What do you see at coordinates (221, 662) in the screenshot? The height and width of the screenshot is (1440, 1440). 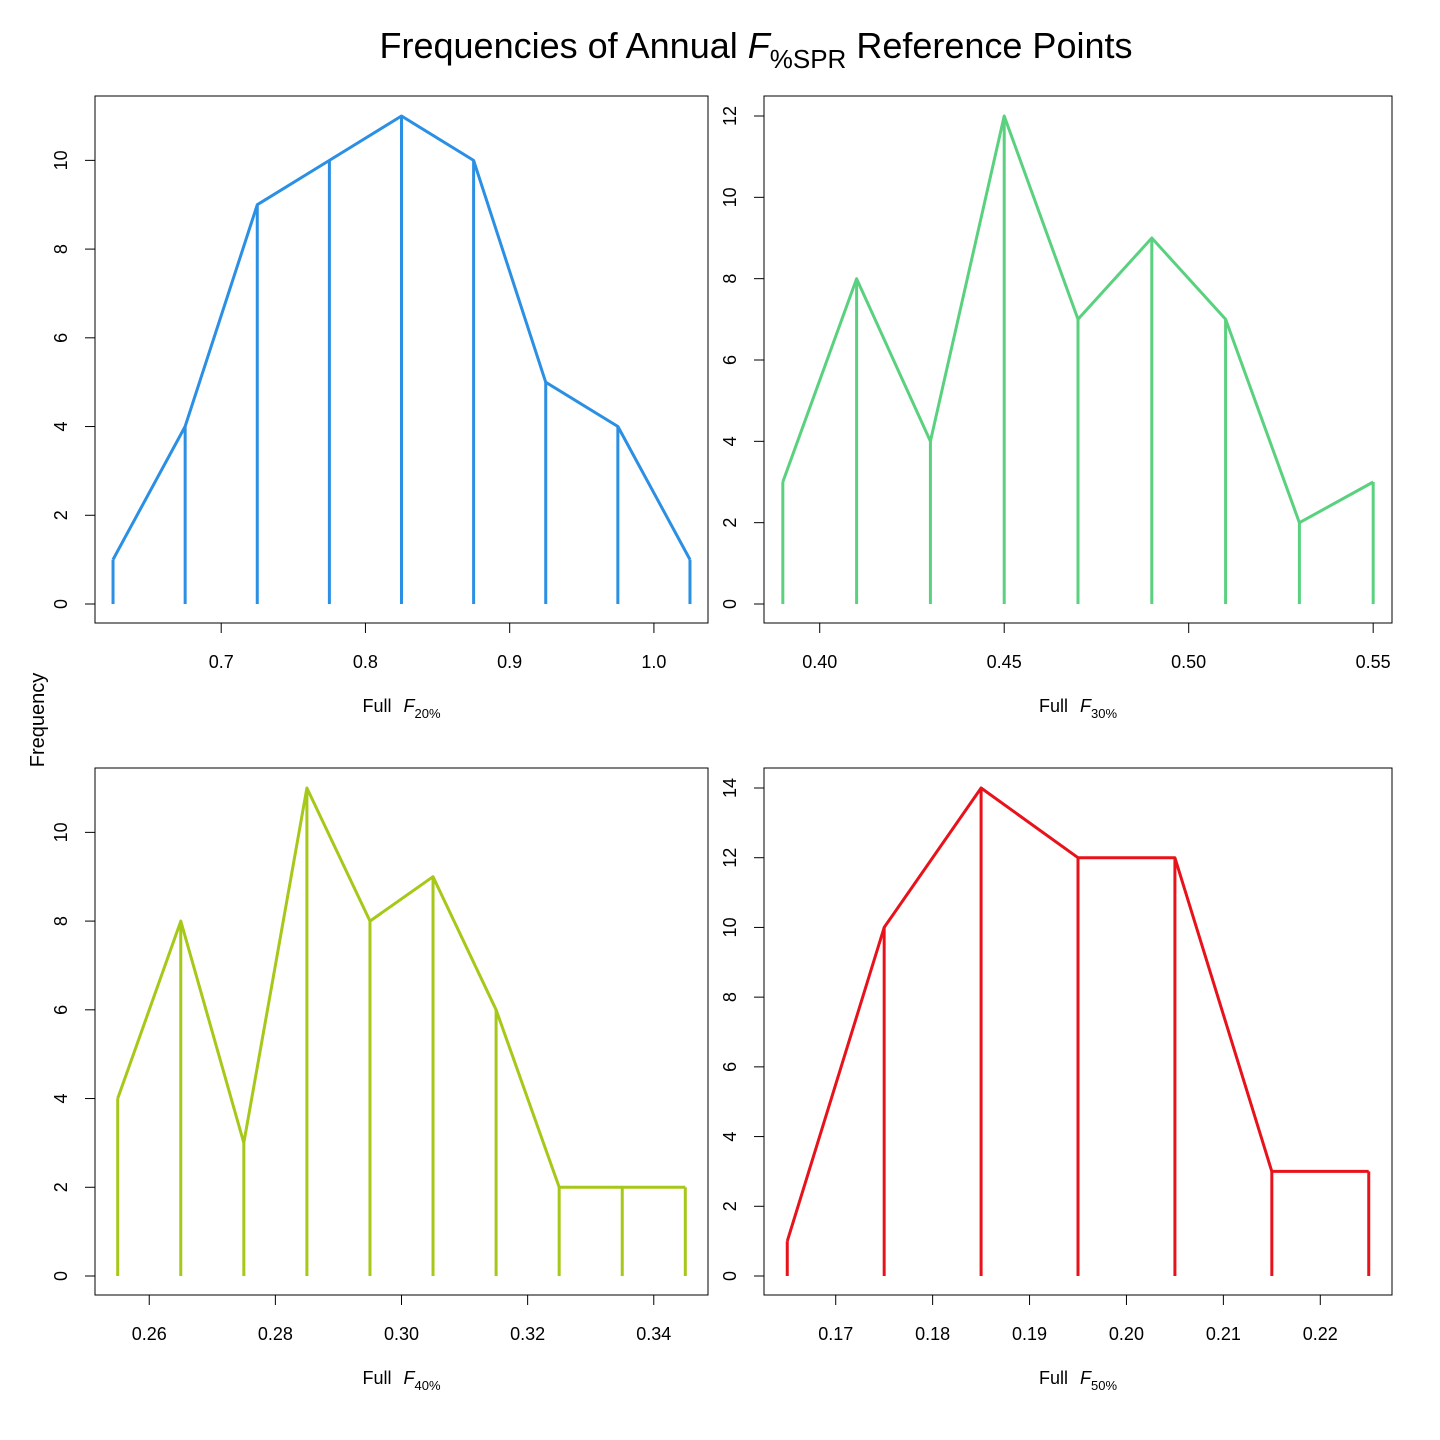 I see `x-tick-label: 0.7` at bounding box center [221, 662].